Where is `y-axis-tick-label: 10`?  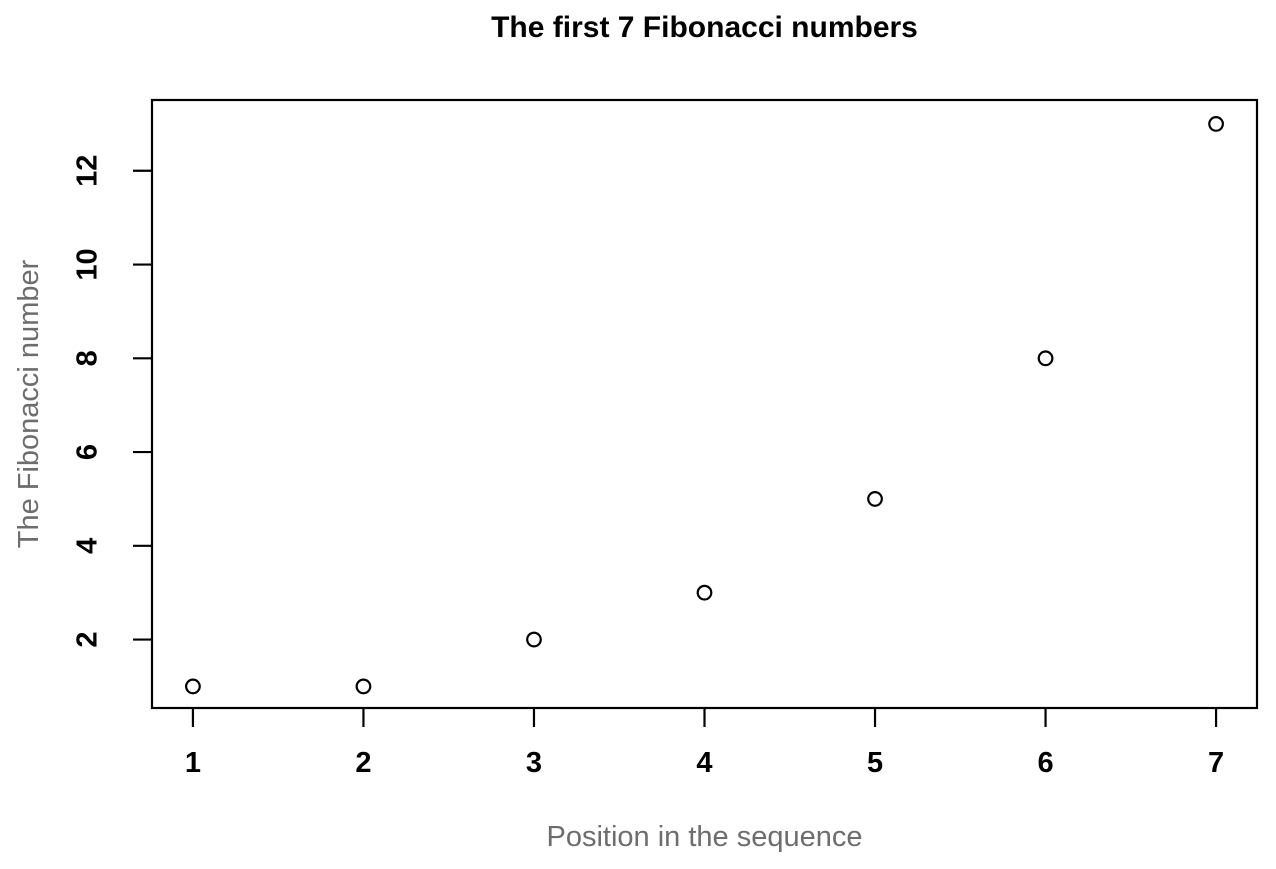
y-axis-tick-label: 10 is located at coordinates (88, 264).